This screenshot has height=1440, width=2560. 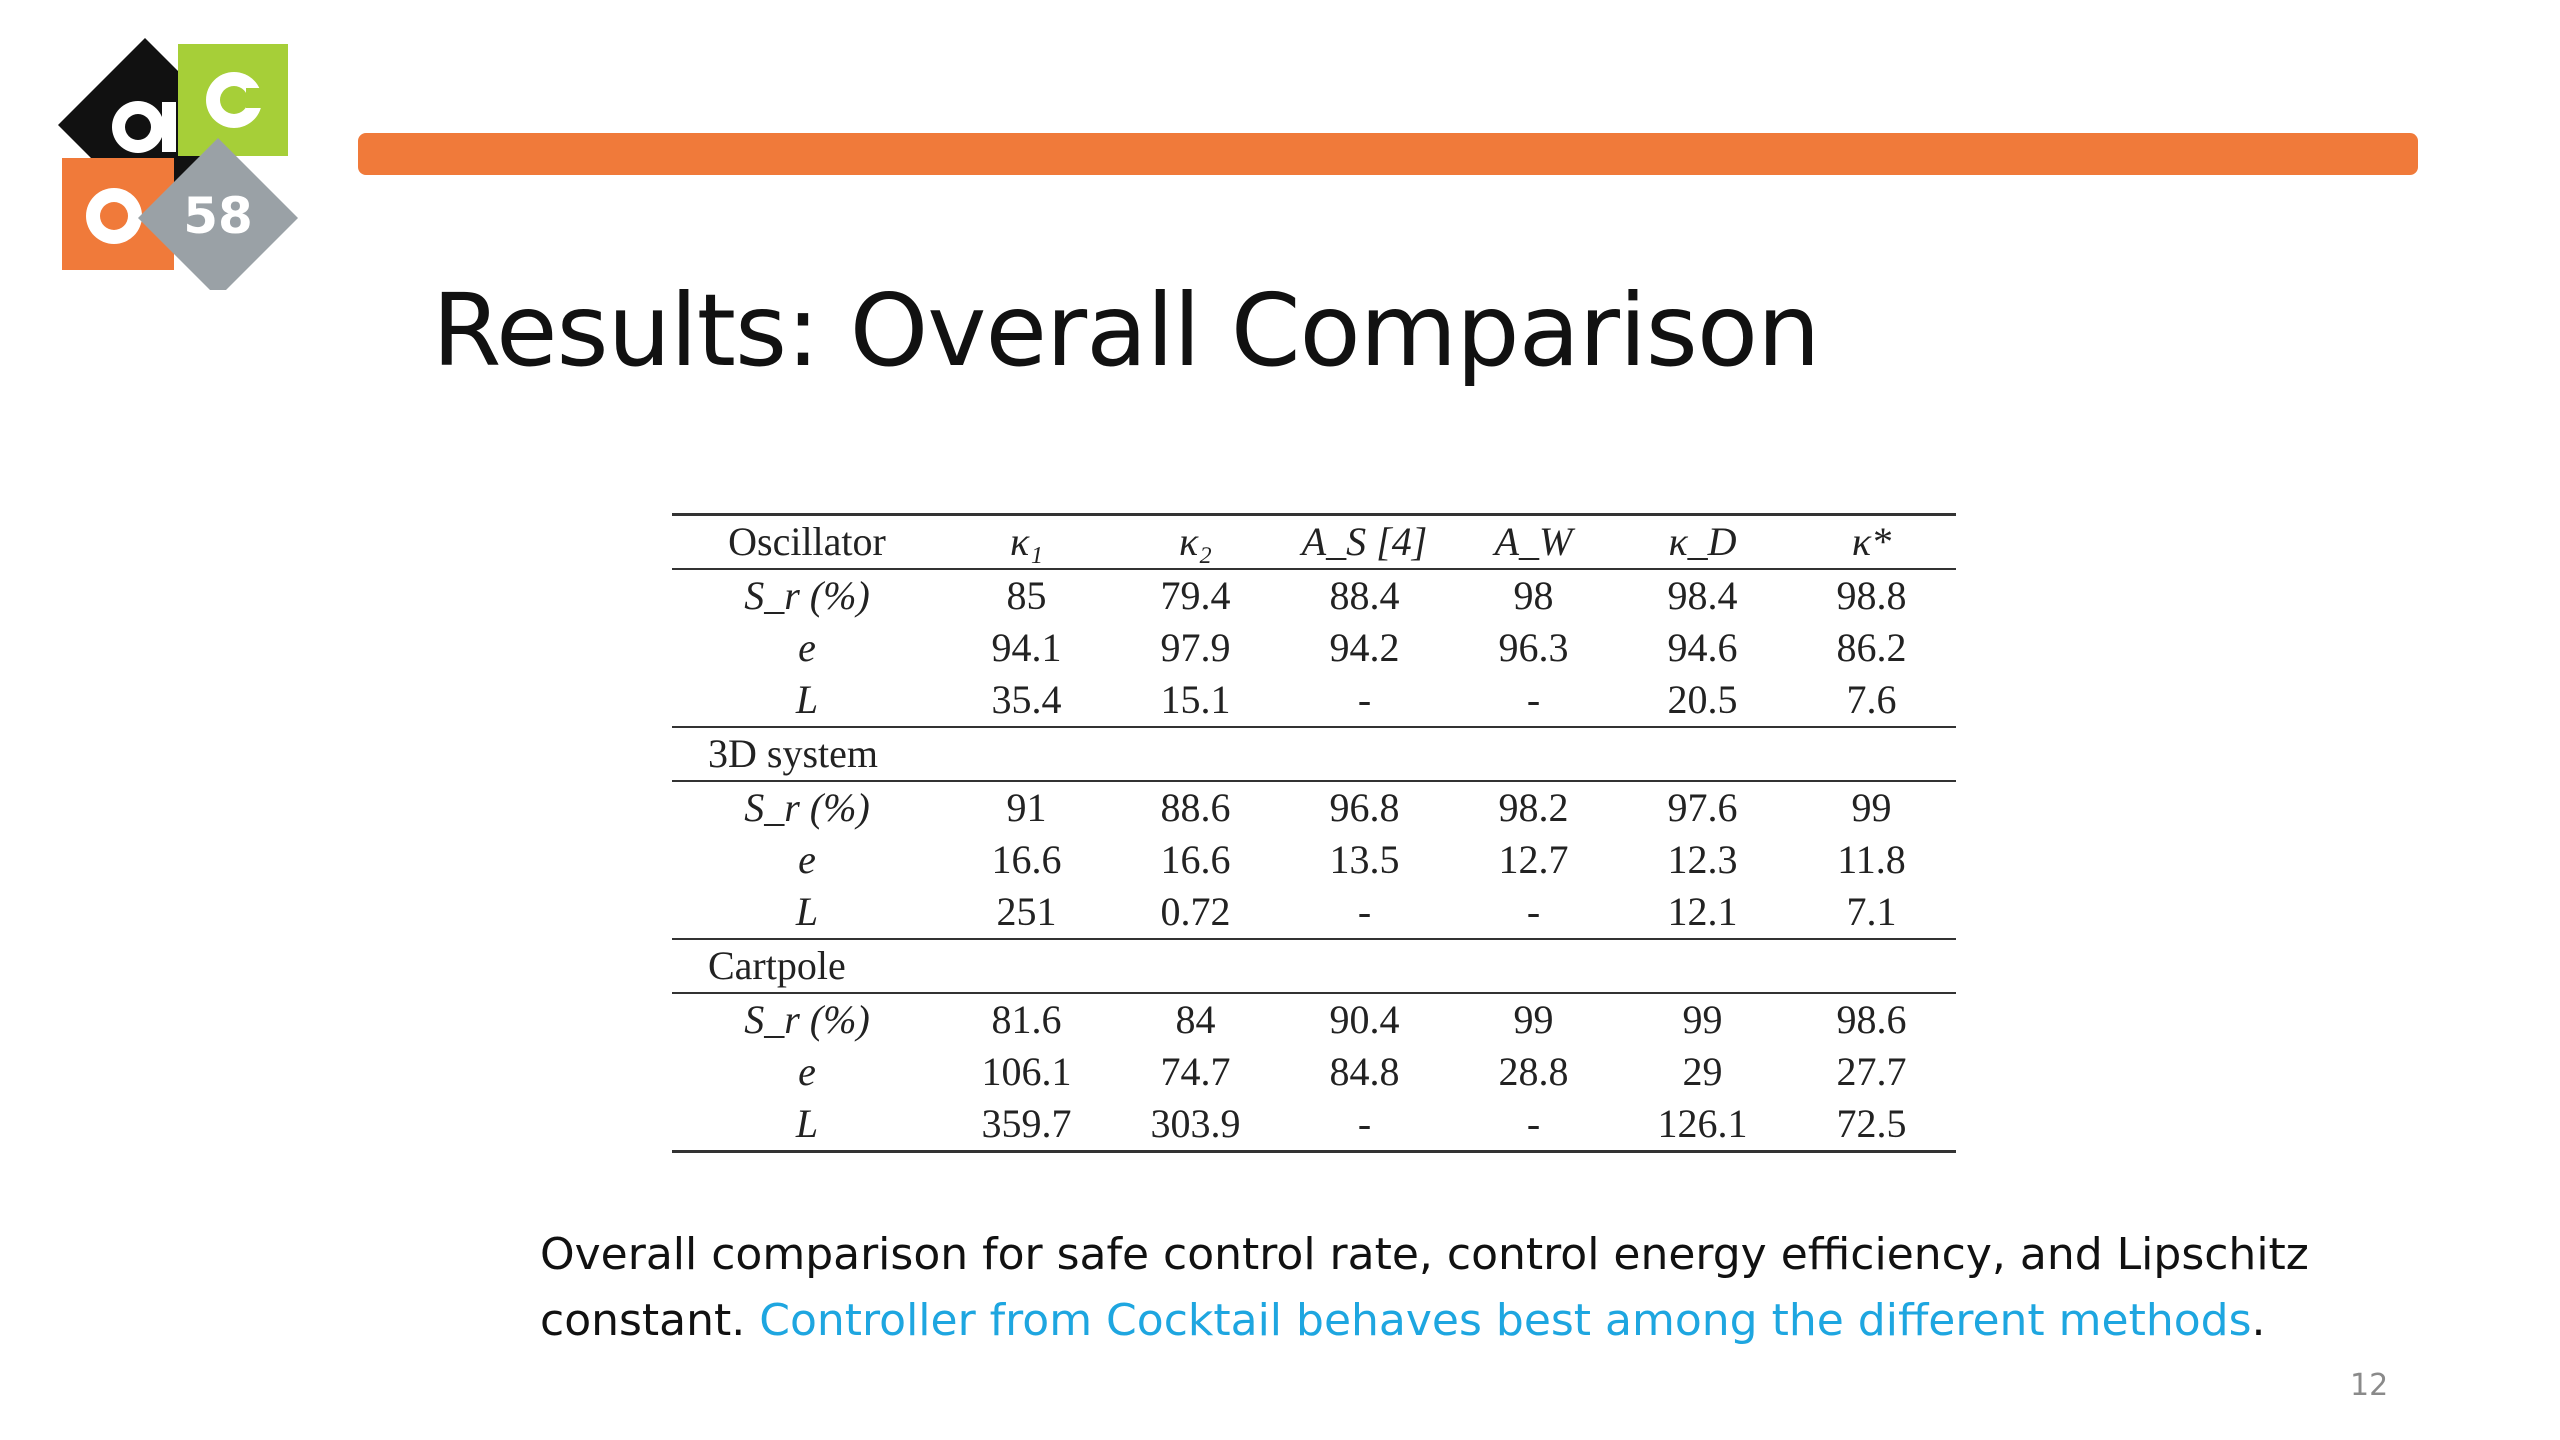 I want to click on column-header: Oscillator, so click(x=807, y=541).